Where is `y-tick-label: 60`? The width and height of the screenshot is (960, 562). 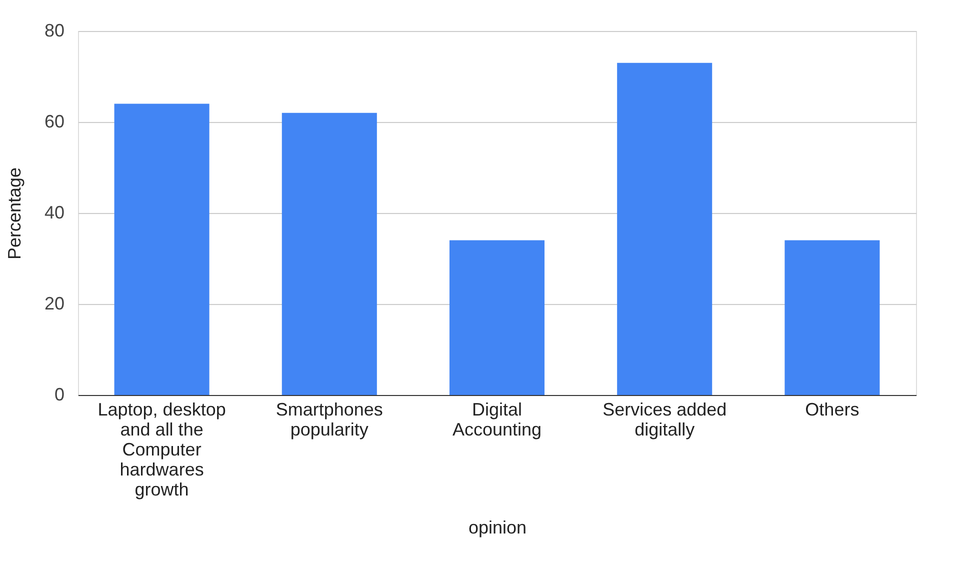
y-tick-label: 60 is located at coordinates (54, 122).